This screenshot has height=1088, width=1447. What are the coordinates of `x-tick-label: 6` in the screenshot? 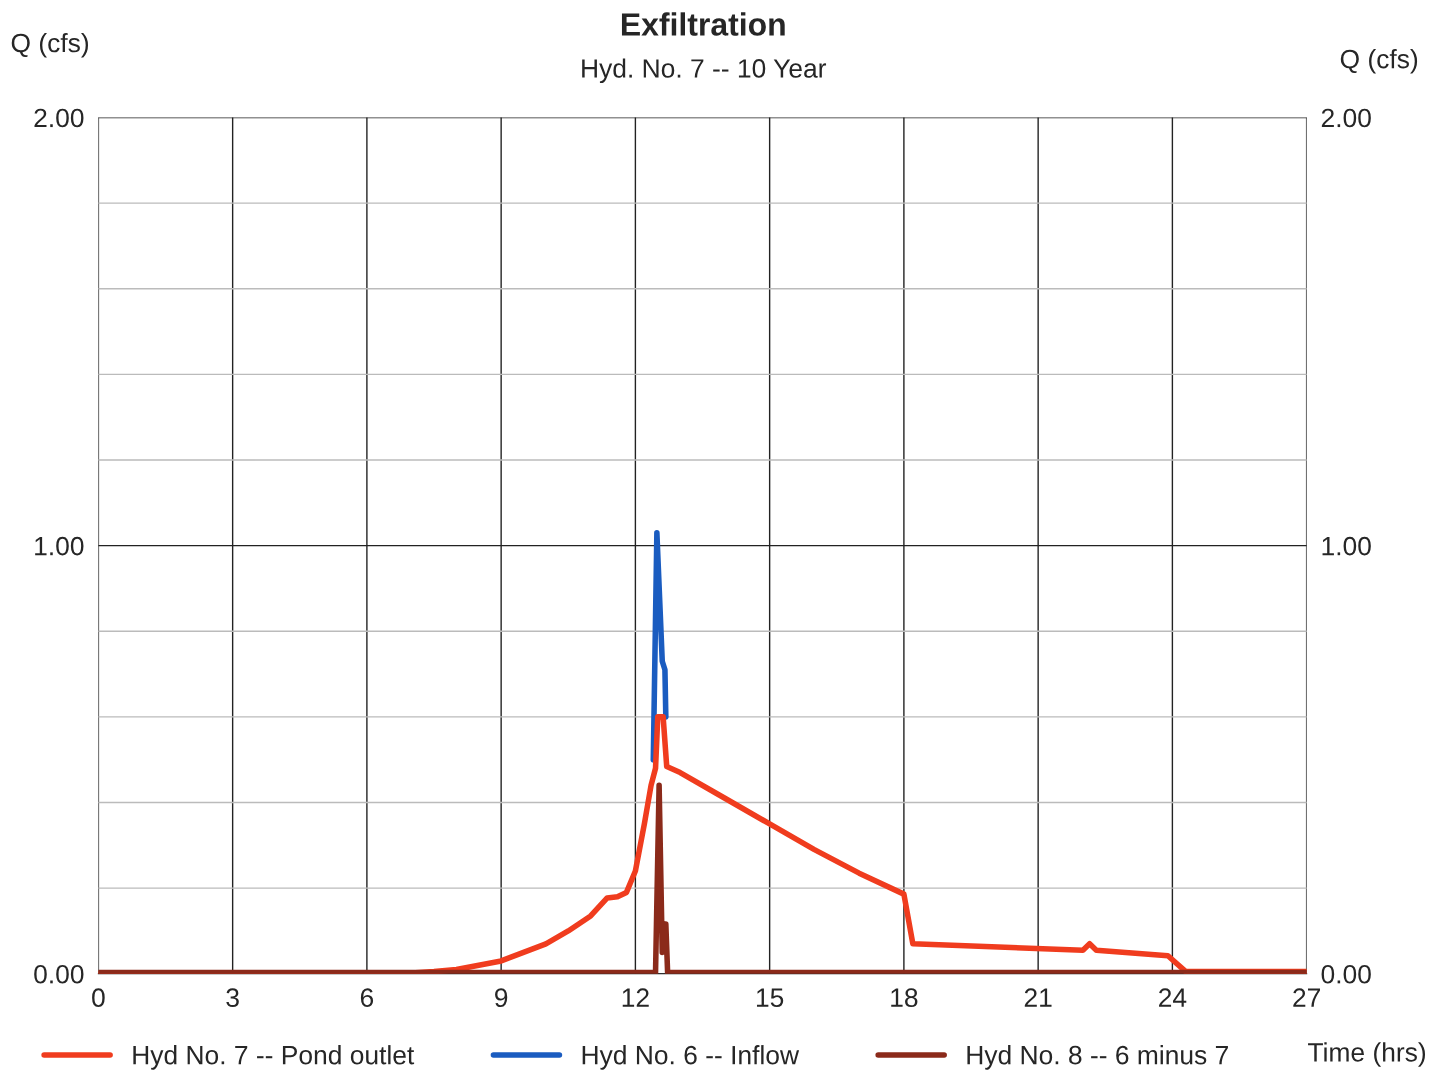 It's located at (367, 998).